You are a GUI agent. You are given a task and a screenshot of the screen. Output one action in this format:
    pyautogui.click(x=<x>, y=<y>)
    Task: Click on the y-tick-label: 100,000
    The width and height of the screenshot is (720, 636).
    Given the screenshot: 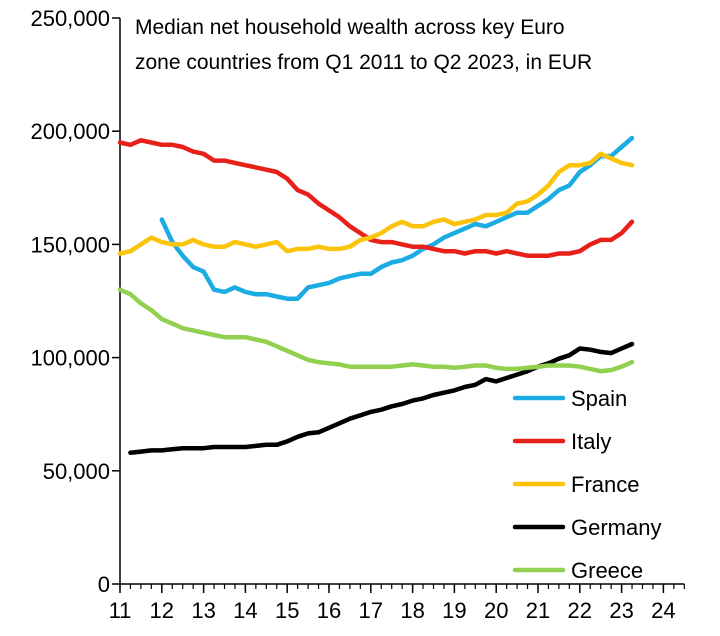 What is the action you would take?
    pyautogui.click(x=70, y=358)
    